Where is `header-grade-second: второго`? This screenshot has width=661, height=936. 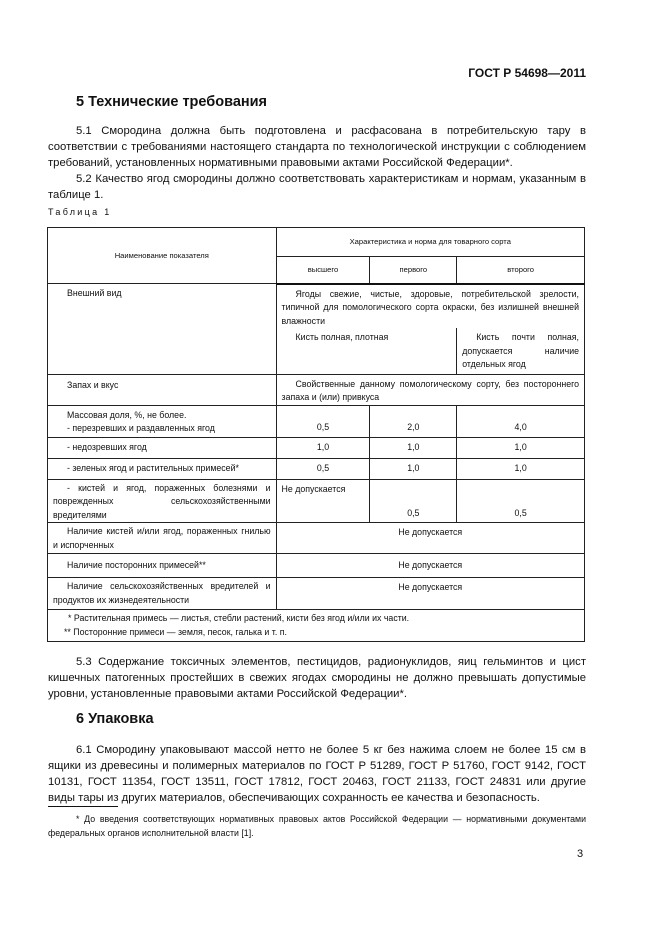 header-grade-second: второго is located at coordinates (520, 270).